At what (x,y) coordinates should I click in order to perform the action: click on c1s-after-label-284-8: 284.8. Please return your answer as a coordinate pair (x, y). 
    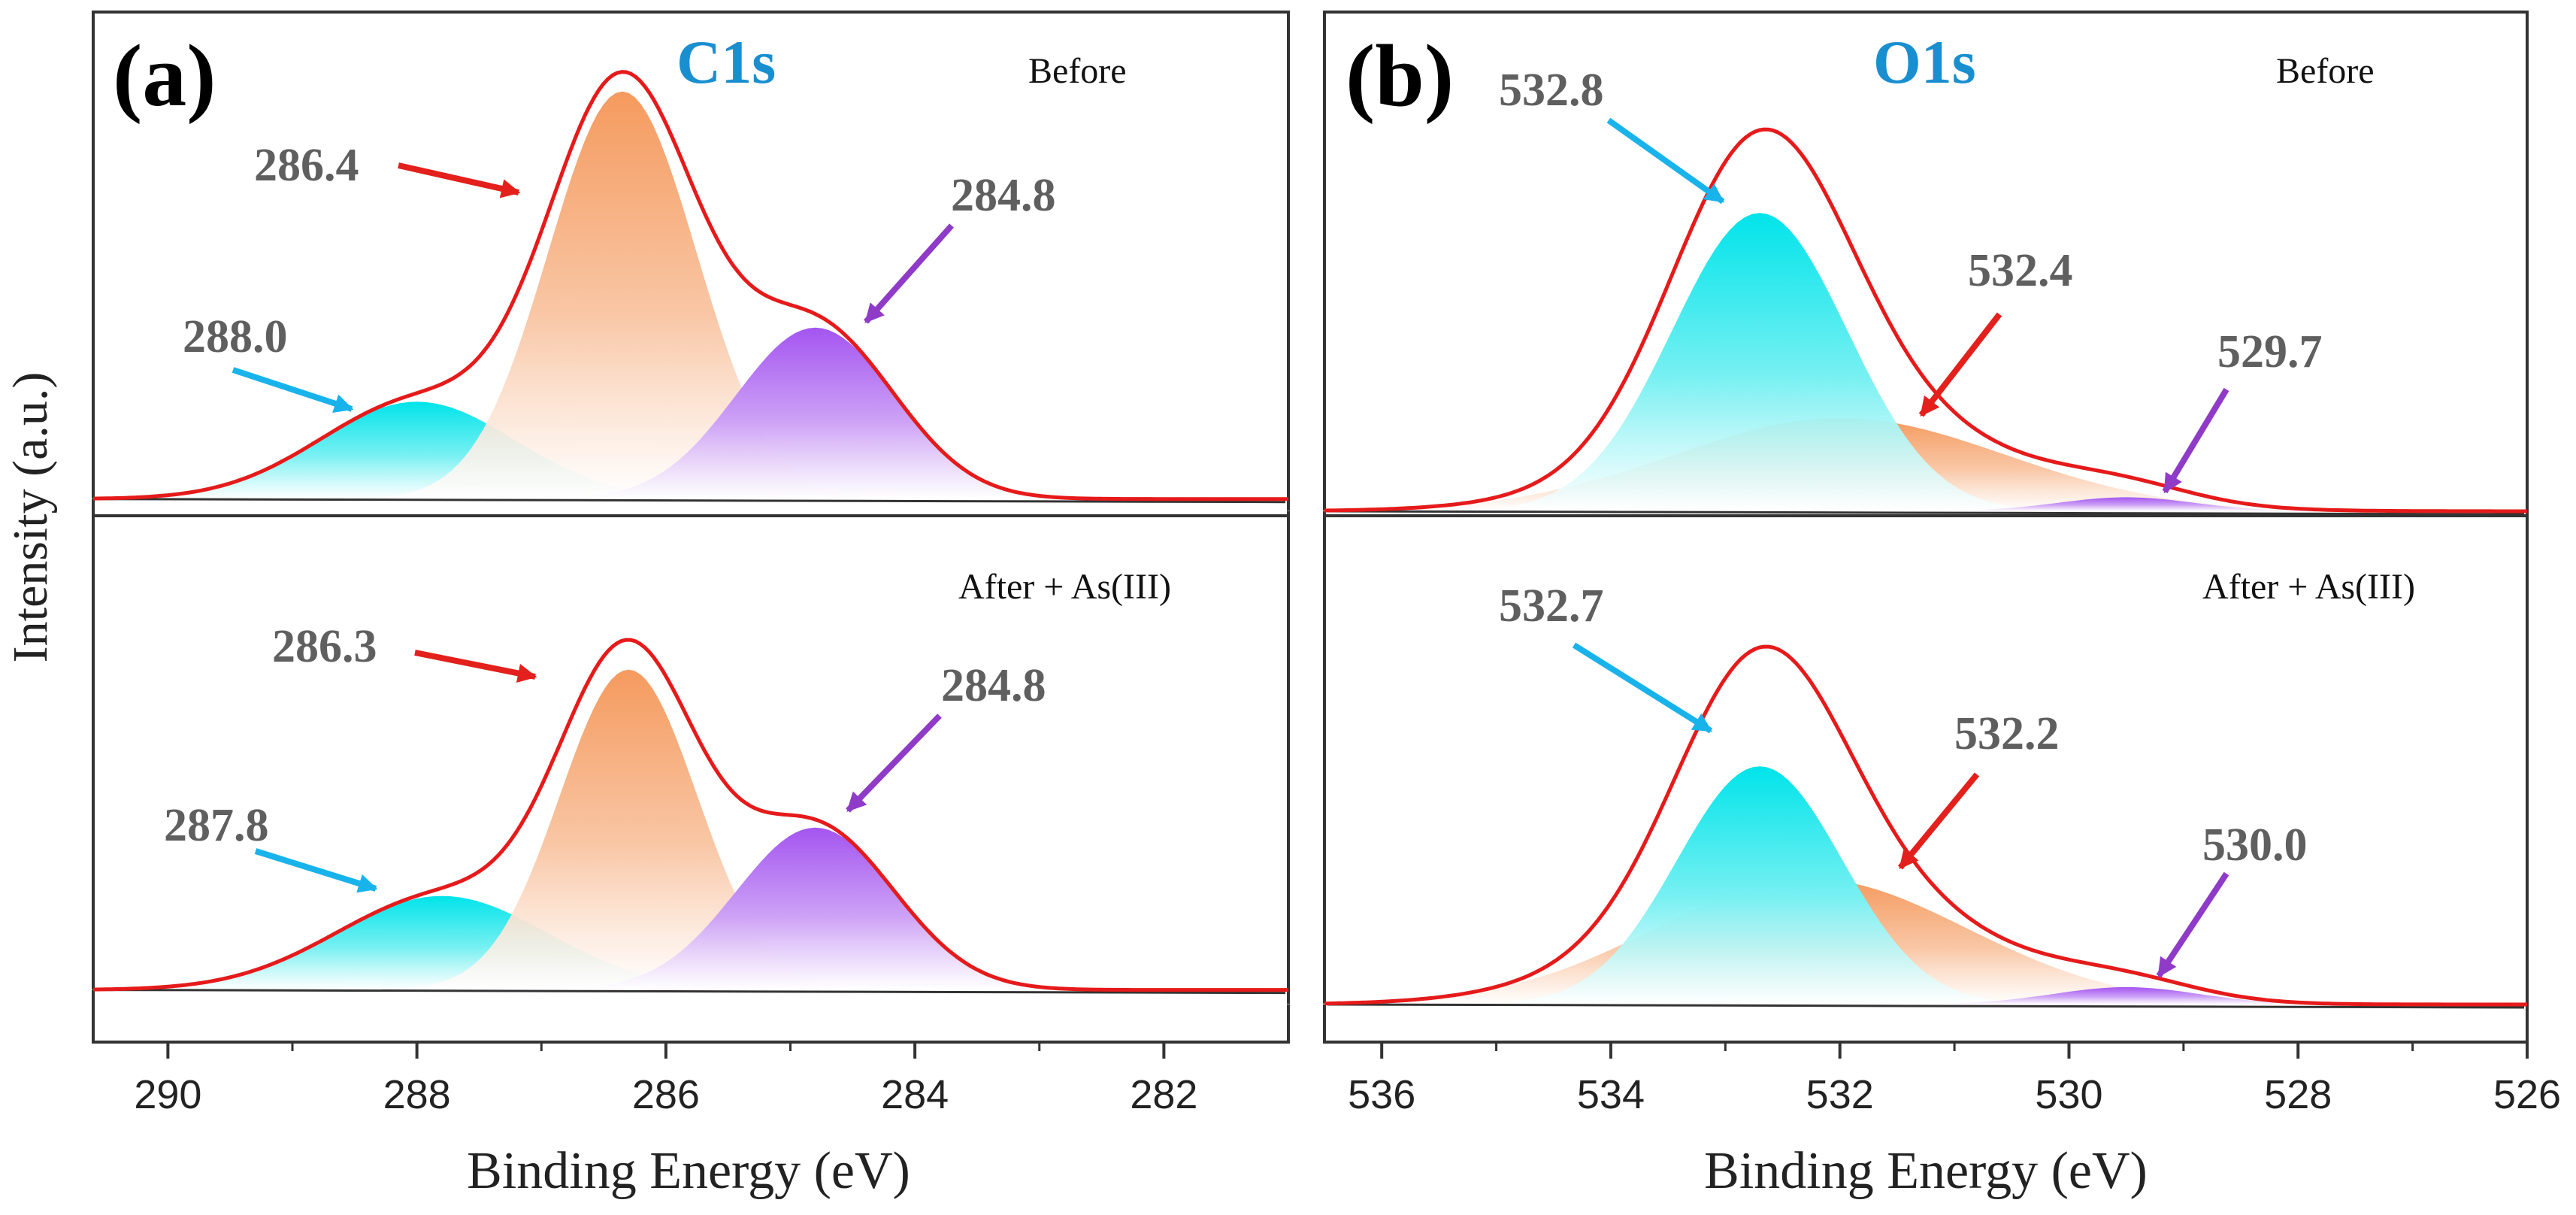
    Looking at the image, I should click on (993, 685).